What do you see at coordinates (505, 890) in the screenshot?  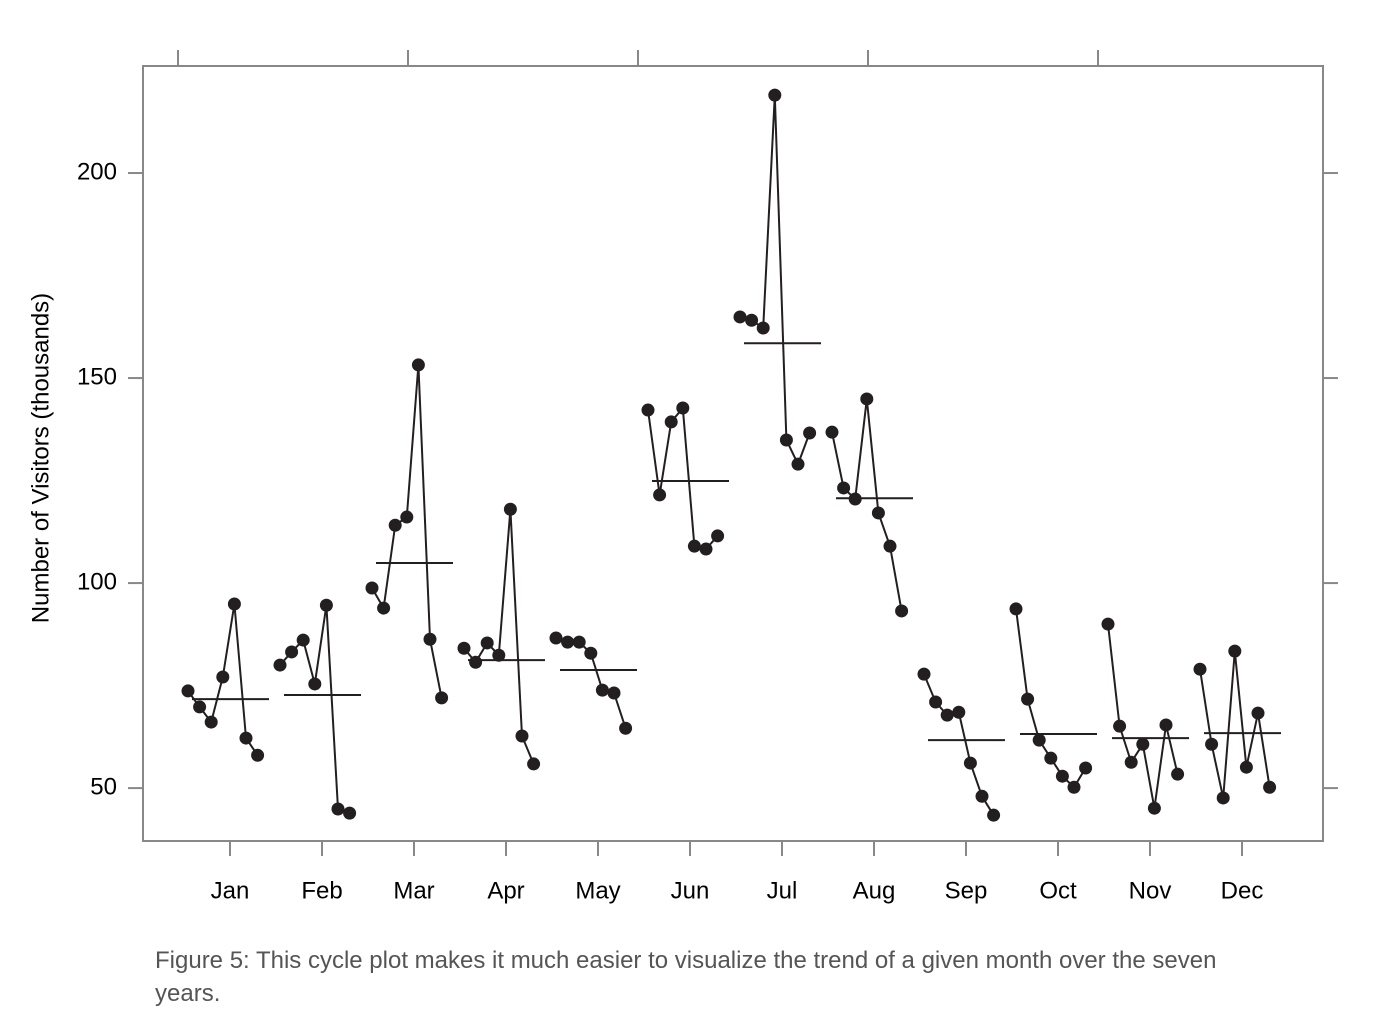 I see `x-tick-label: Apr` at bounding box center [505, 890].